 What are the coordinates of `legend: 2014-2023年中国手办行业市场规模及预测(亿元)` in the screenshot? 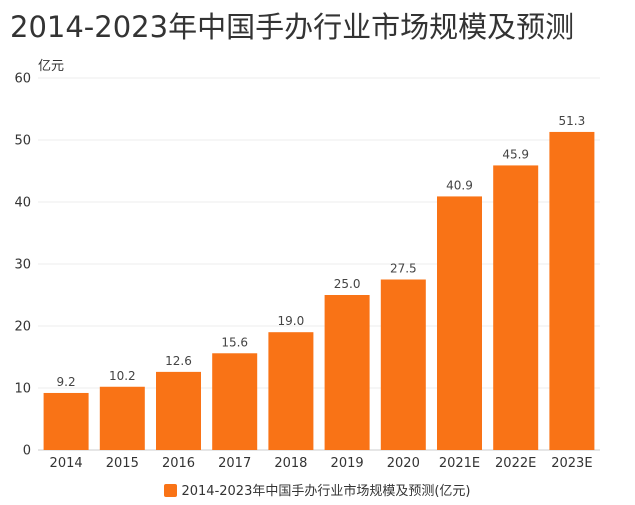 It's located at (317, 489).